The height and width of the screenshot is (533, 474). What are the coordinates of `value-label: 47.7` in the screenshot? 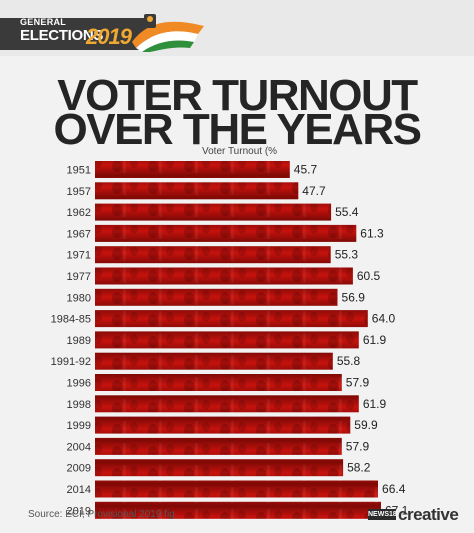 It's located at (314, 191).